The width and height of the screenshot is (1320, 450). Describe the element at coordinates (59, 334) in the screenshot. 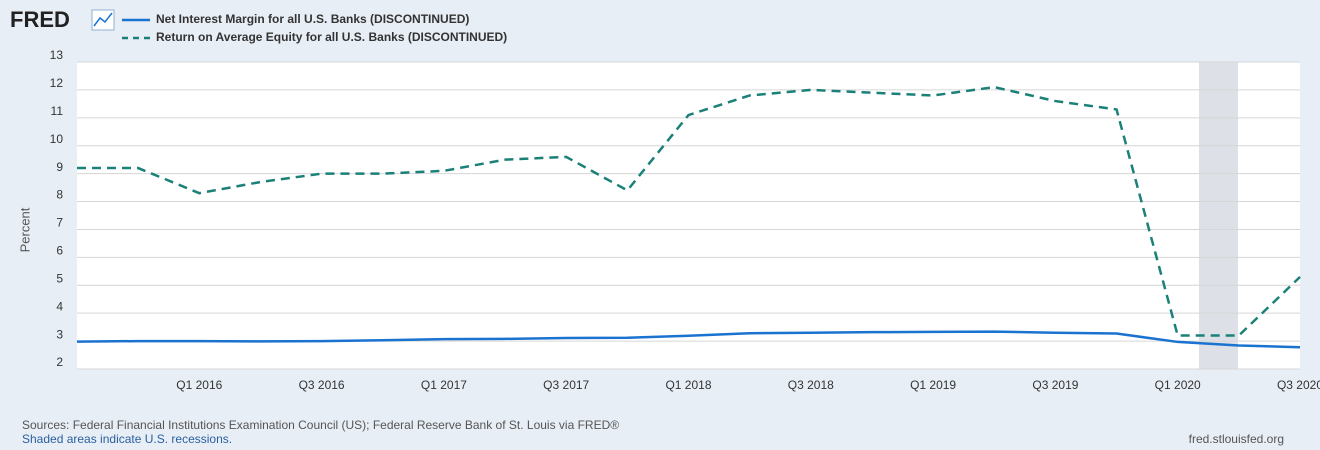

I see `y-tick-label: 3` at that location.